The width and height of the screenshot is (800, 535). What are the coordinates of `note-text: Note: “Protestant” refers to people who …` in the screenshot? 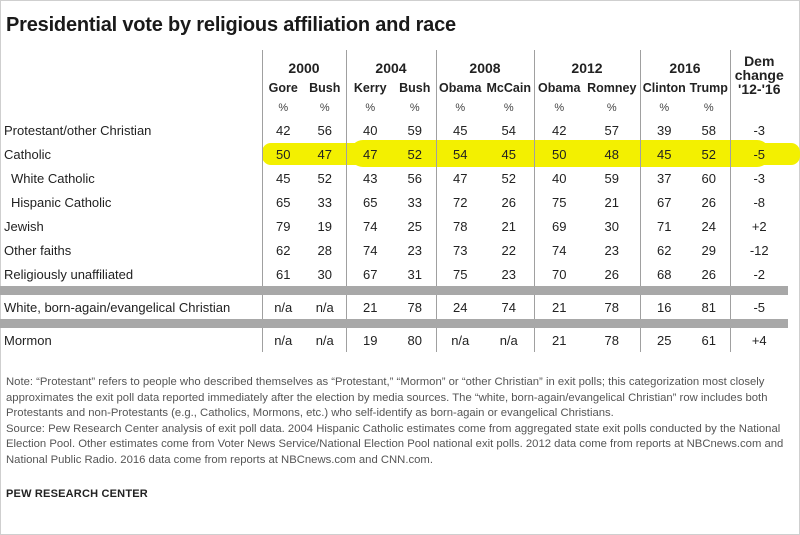 It's located at (387, 397).